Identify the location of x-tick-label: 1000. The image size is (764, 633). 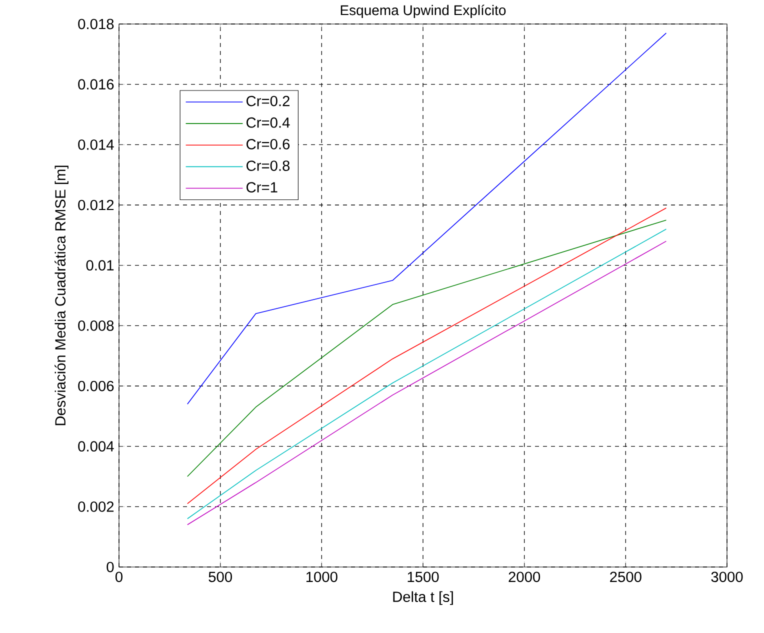
(322, 577).